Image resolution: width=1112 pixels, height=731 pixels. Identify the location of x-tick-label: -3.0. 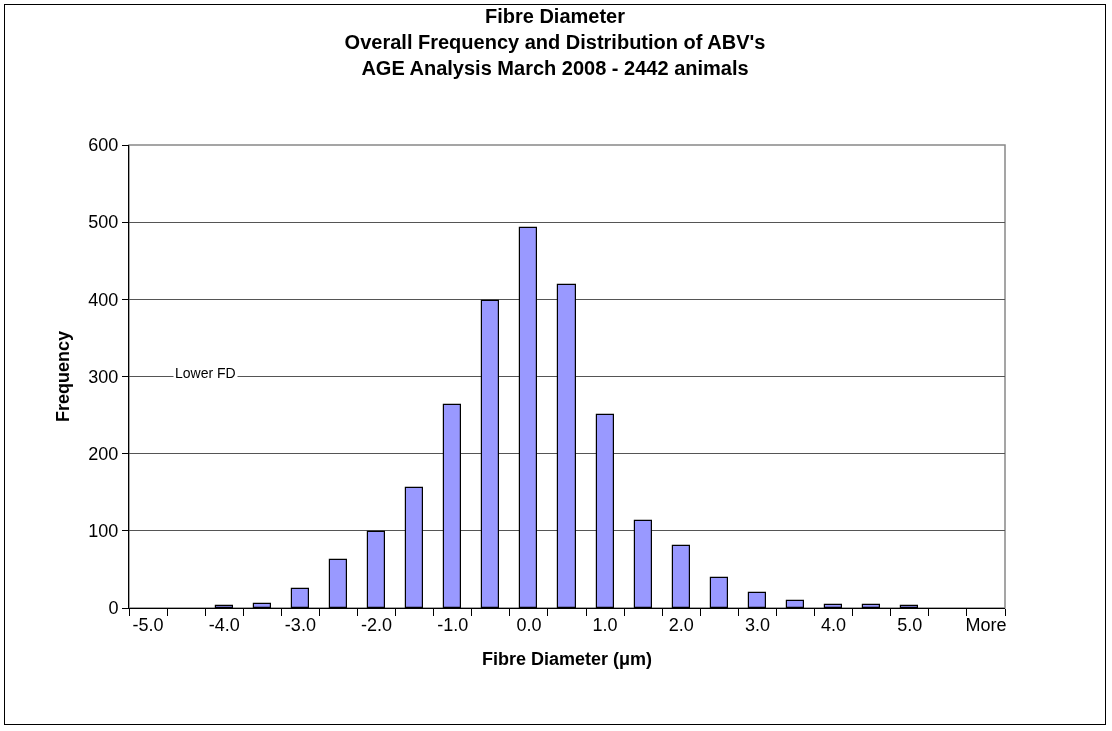
(300, 624).